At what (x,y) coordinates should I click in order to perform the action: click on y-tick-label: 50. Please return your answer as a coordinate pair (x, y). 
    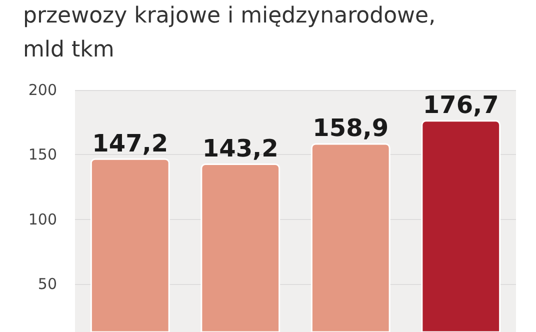
    Looking at the image, I should click on (47, 284).